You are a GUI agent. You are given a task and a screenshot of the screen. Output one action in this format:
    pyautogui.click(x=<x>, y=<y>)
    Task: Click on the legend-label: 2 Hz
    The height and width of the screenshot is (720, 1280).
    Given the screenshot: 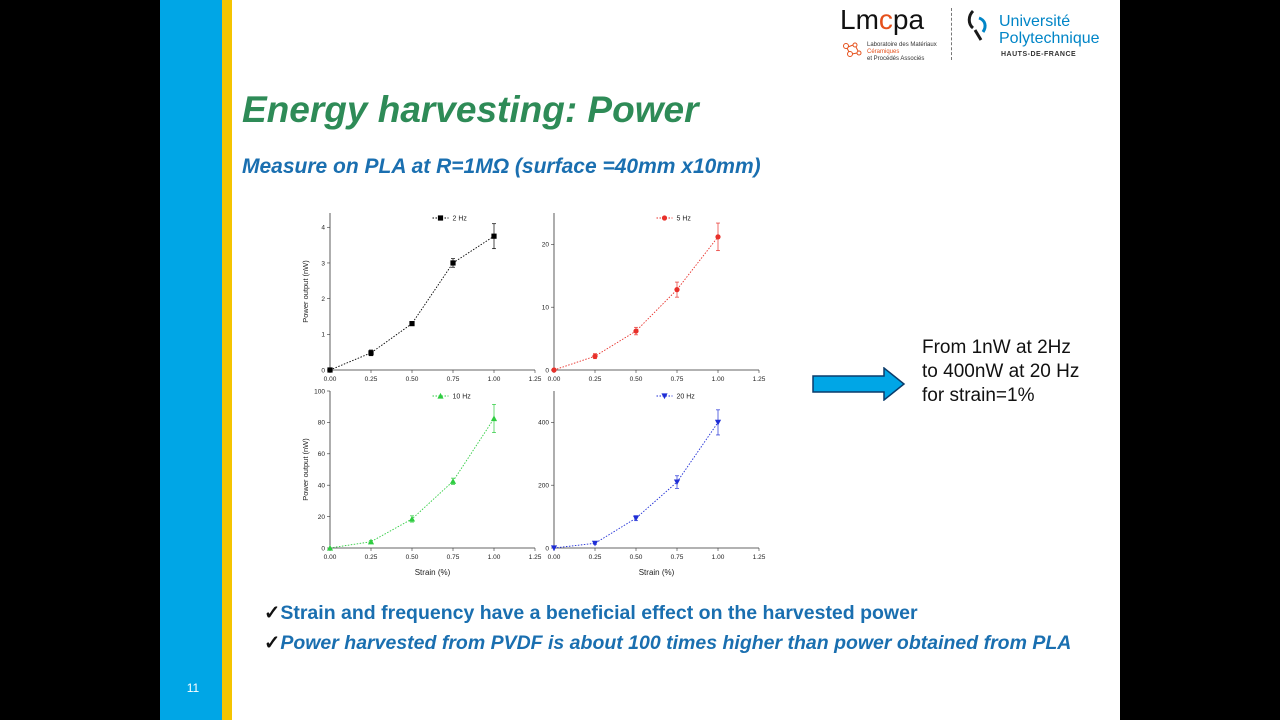 What is the action you would take?
    pyautogui.click(x=460, y=219)
    